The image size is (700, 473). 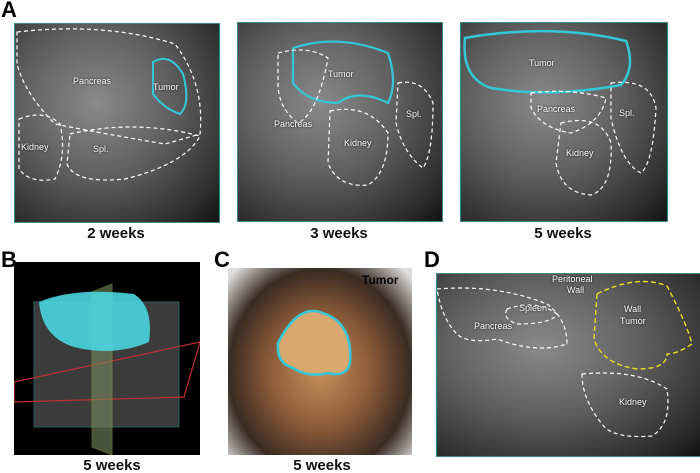 I want to click on panel-d-letter: D, so click(x=432, y=259).